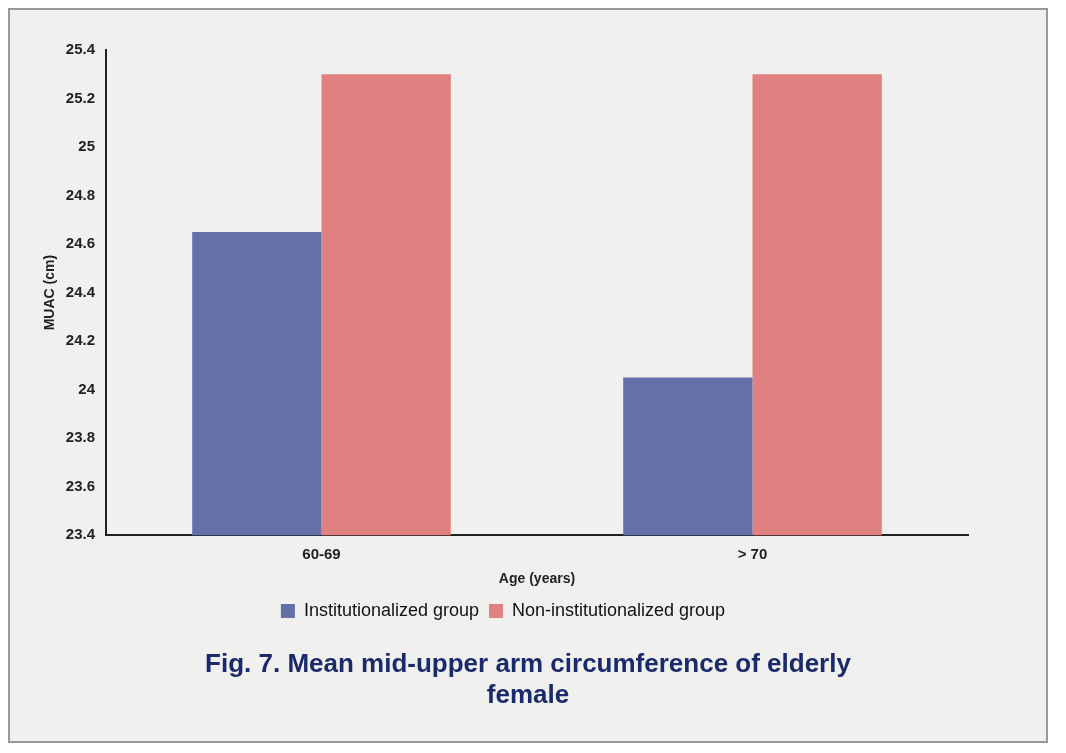 The image size is (1066, 753). I want to click on y-tick-label: 25.4, so click(80, 49).